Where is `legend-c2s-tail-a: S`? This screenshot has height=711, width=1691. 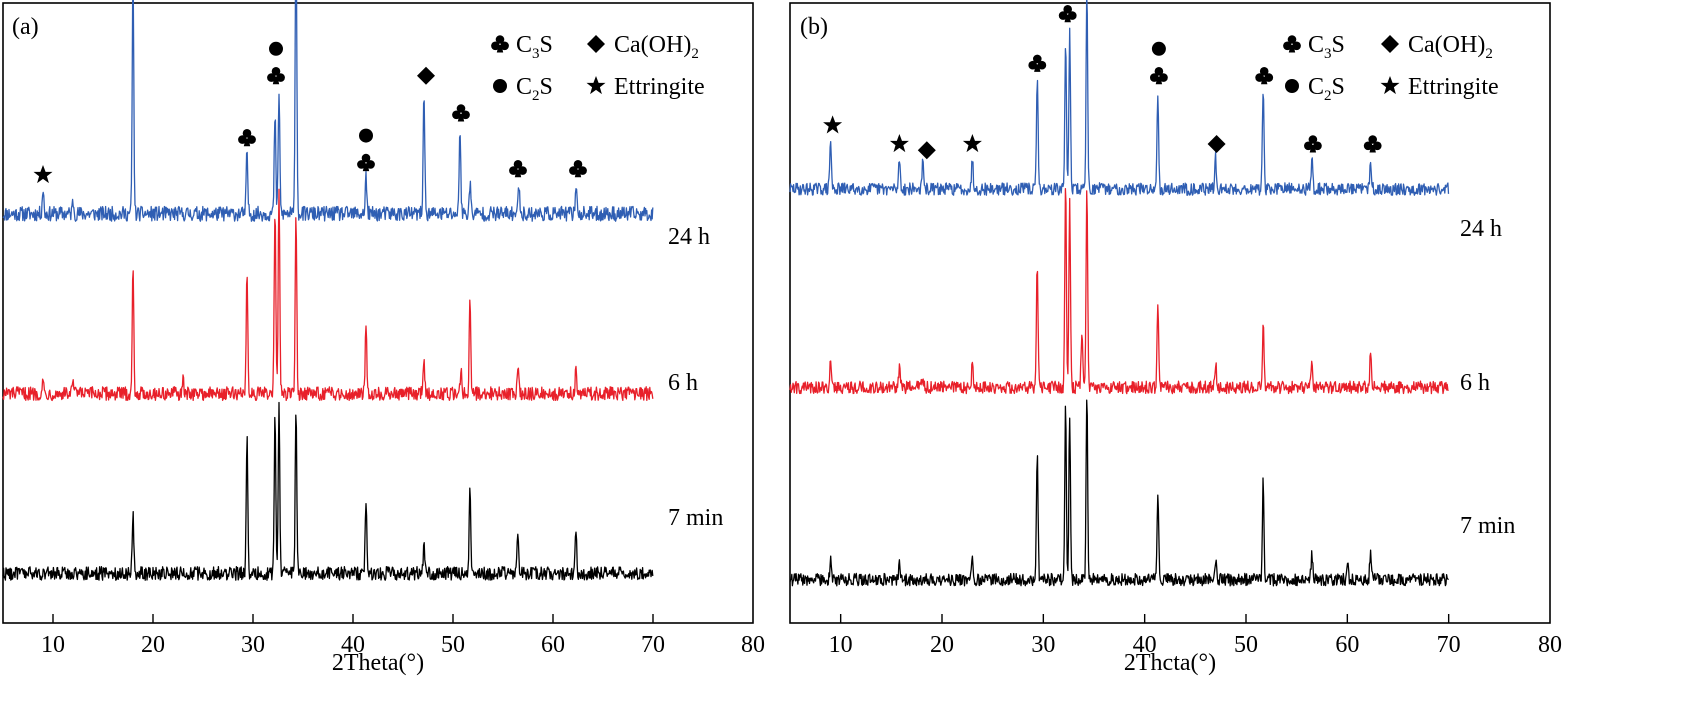
legend-c2s-tail-a: S is located at coordinates (546, 87).